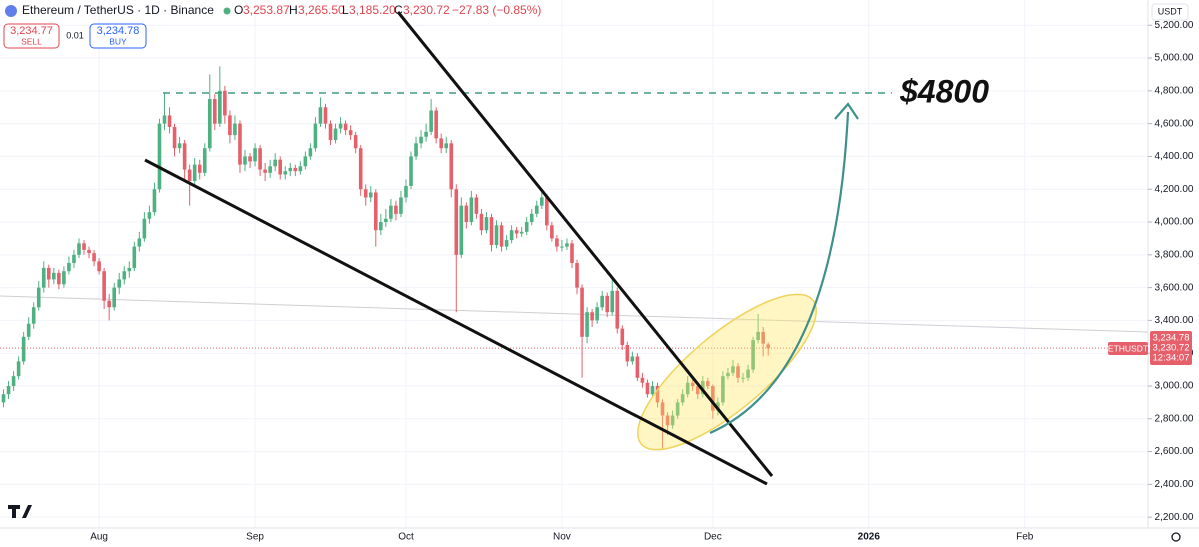 This screenshot has width=1199, height=547. I want to click on sell-button, so click(31, 36).